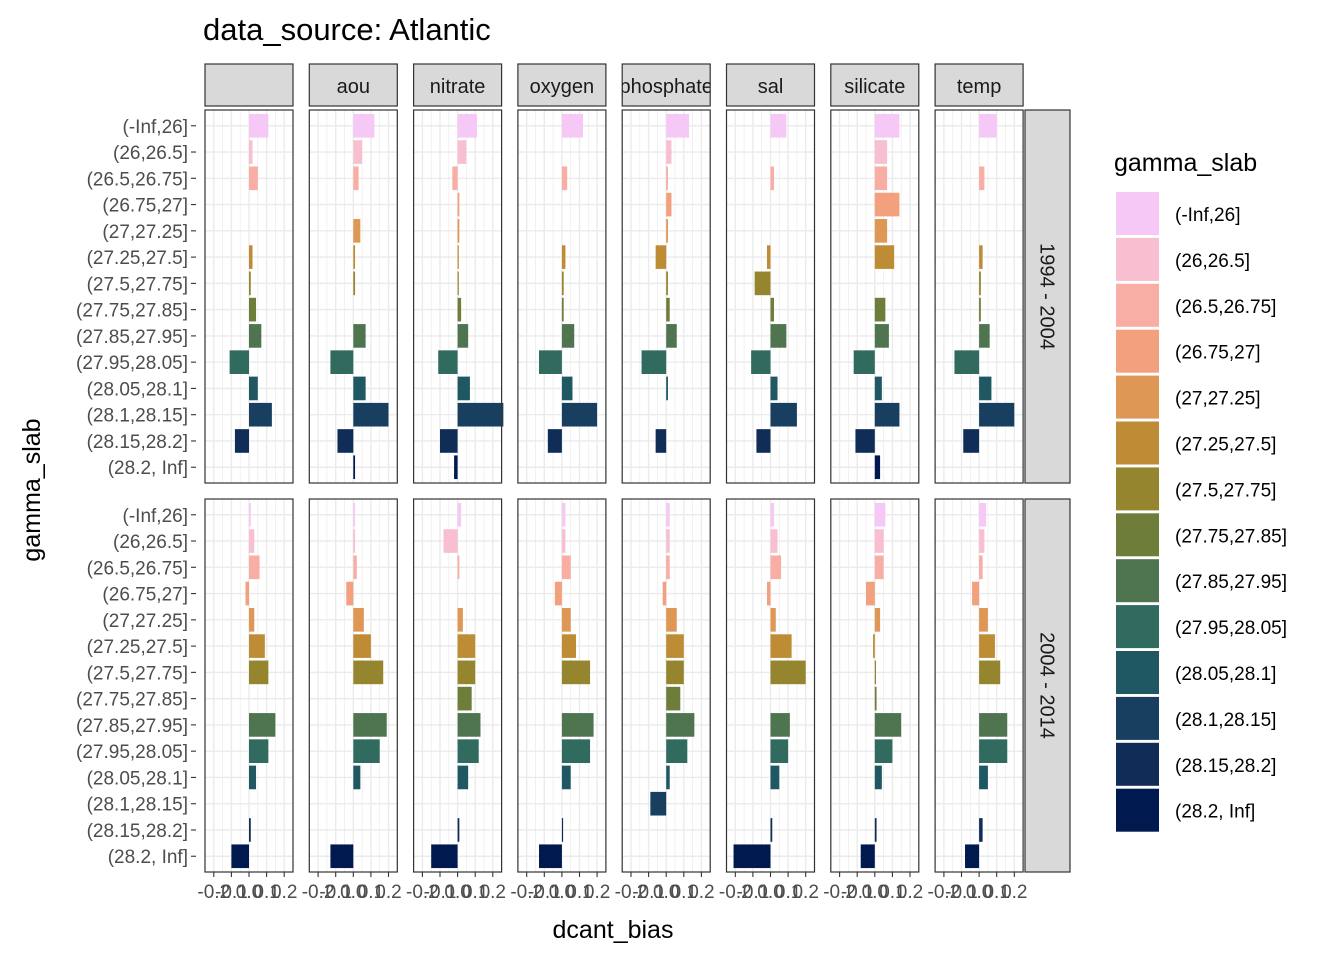 This screenshot has height=960, width=1344. Describe the element at coordinates (1218, 353) in the screenshot. I see `legend-label: (26.75,27]` at that location.